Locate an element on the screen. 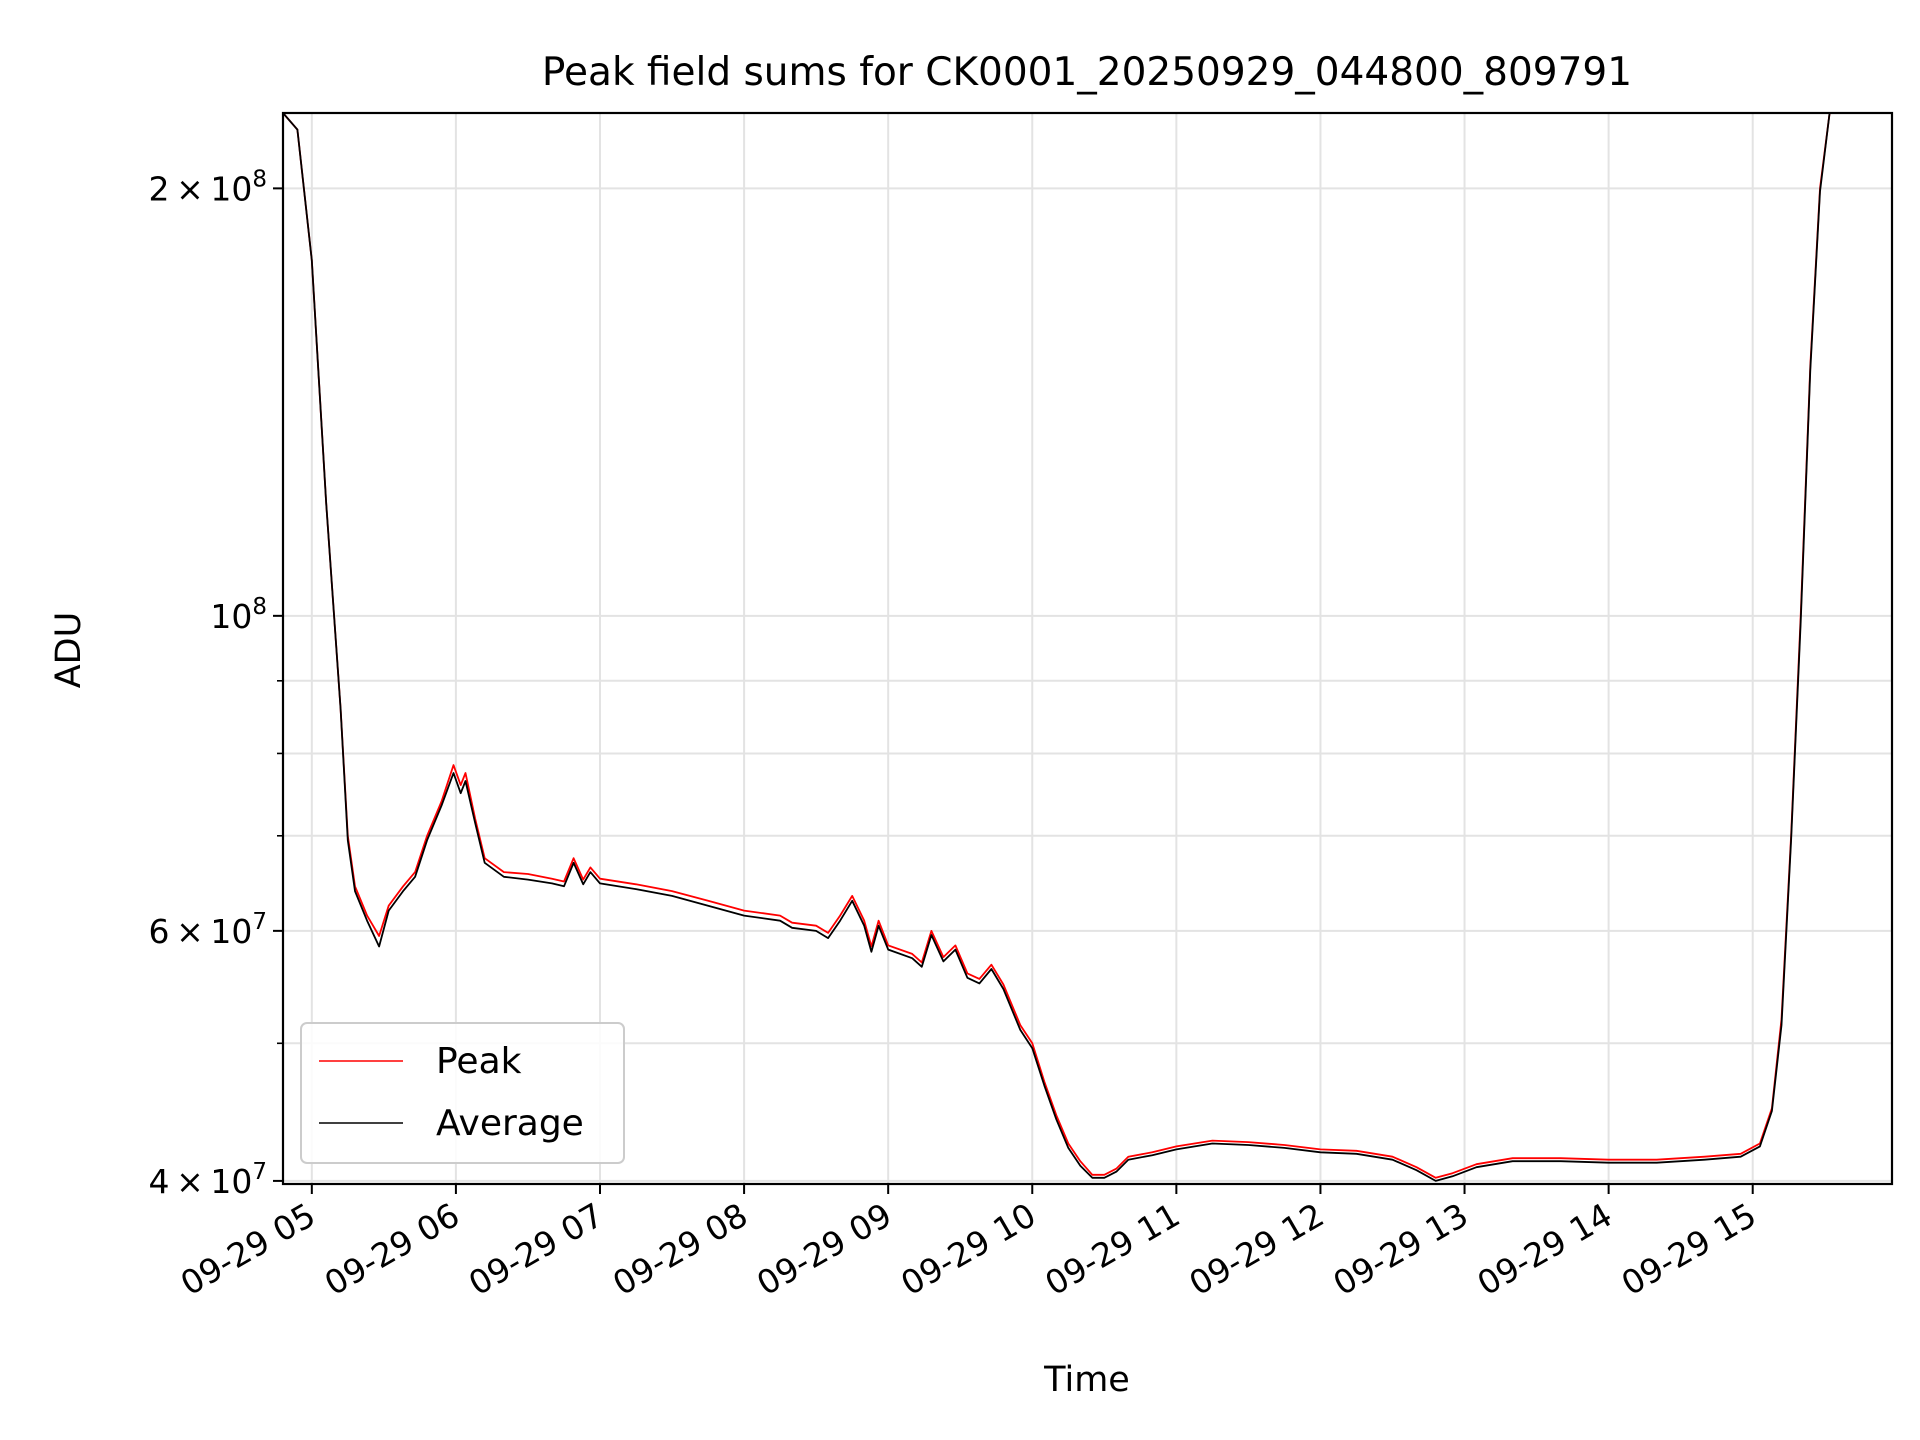  y-tick-label: 4 × 107 is located at coordinates (208, 1180).